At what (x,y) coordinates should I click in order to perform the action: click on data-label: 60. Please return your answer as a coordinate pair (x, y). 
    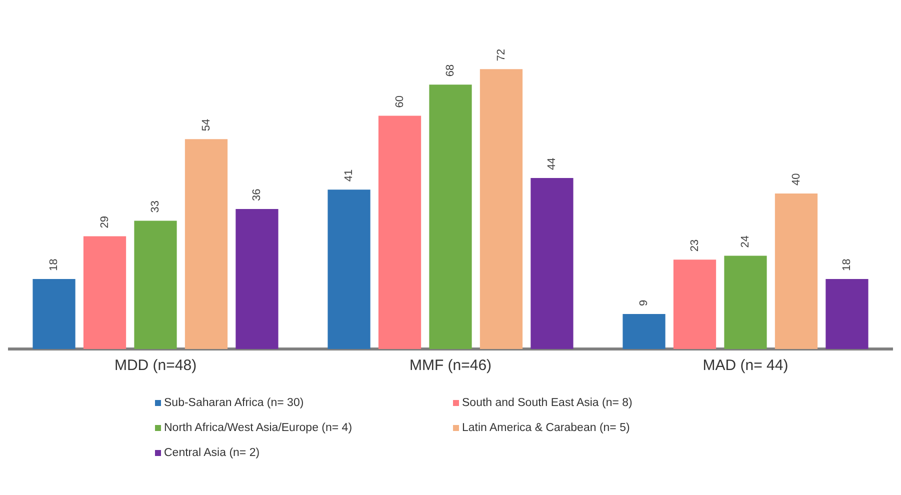
    Looking at the image, I should click on (400, 102).